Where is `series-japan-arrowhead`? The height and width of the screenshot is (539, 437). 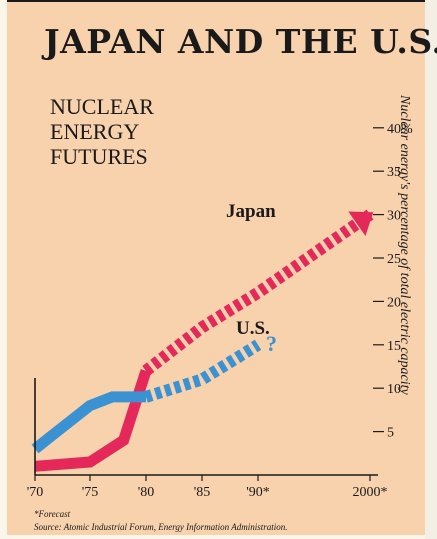
series-japan-arrowhead is located at coordinates (361, 224).